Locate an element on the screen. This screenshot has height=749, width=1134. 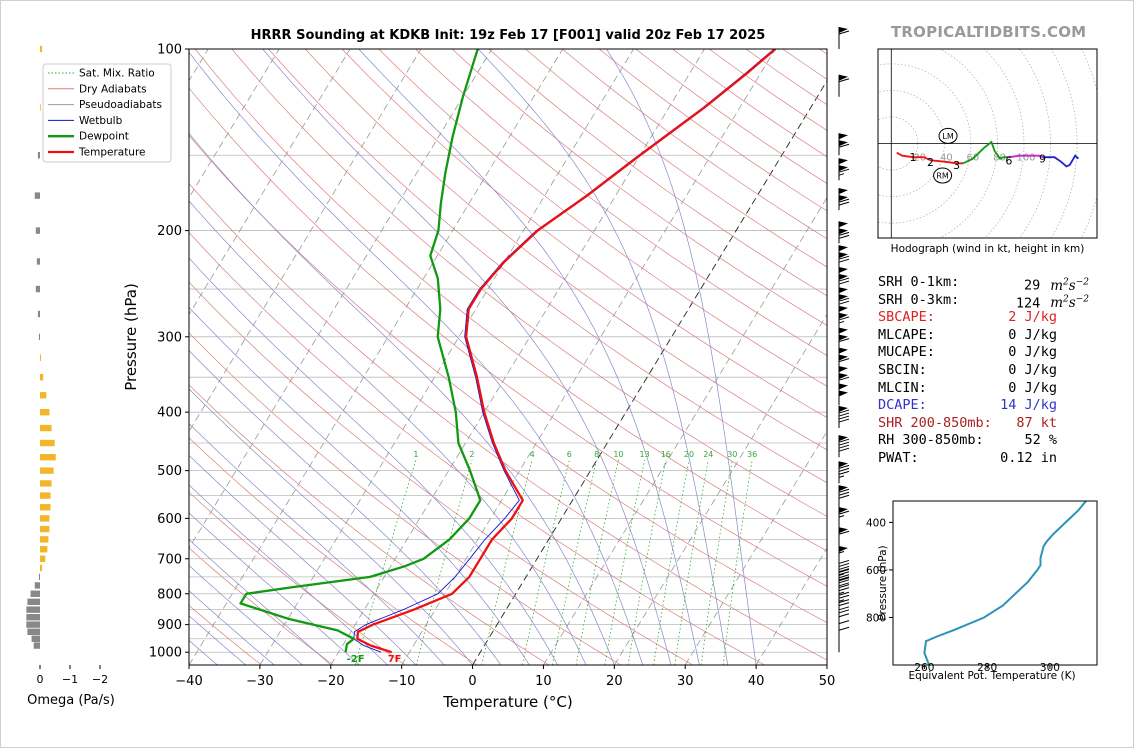
y-tick-label: 900 is located at coordinates (169, 625).